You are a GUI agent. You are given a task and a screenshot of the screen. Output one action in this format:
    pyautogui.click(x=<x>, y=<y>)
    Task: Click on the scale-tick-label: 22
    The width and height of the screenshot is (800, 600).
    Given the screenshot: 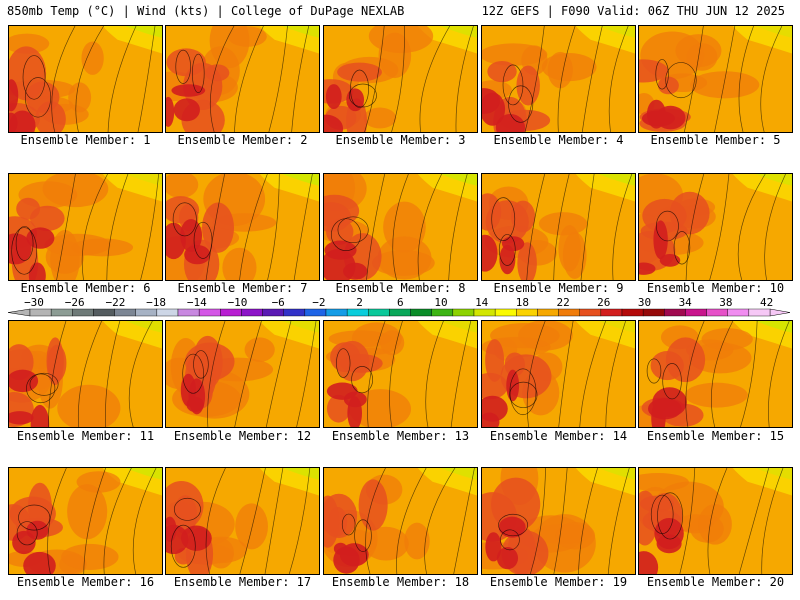 What is the action you would take?
    pyautogui.click(x=562, y=303)
    